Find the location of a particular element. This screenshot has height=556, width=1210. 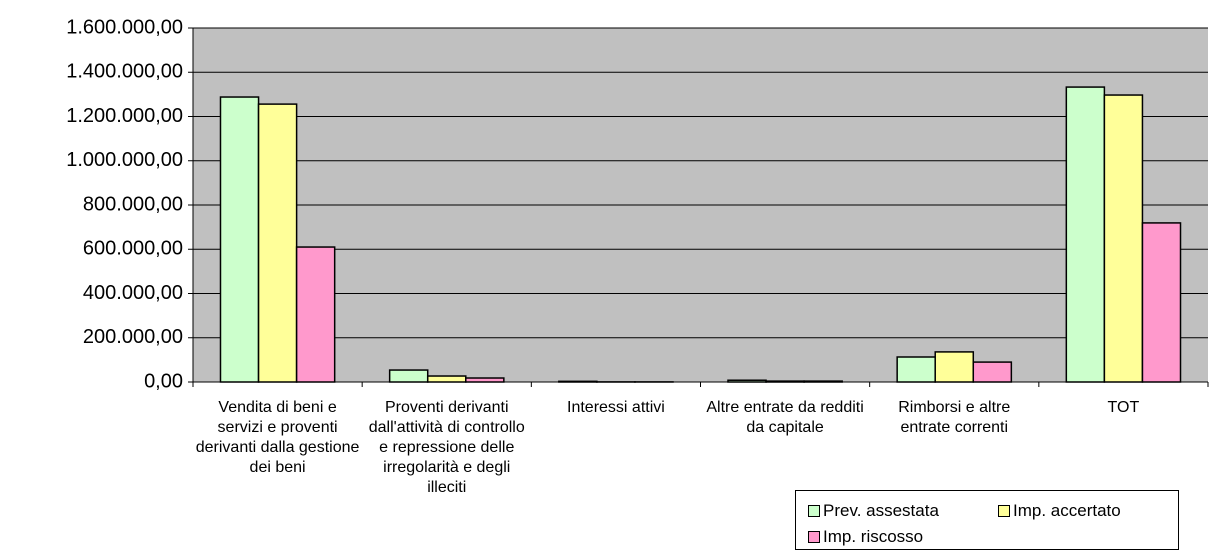

x-tick-label: TOT is located at coordinates (1123, 407).